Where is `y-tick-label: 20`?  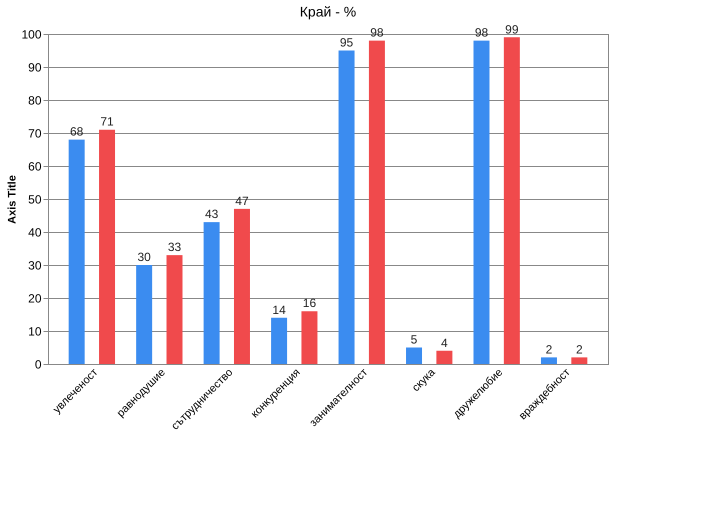
y-tick-label: 20 is located at coordinates (35, 299).